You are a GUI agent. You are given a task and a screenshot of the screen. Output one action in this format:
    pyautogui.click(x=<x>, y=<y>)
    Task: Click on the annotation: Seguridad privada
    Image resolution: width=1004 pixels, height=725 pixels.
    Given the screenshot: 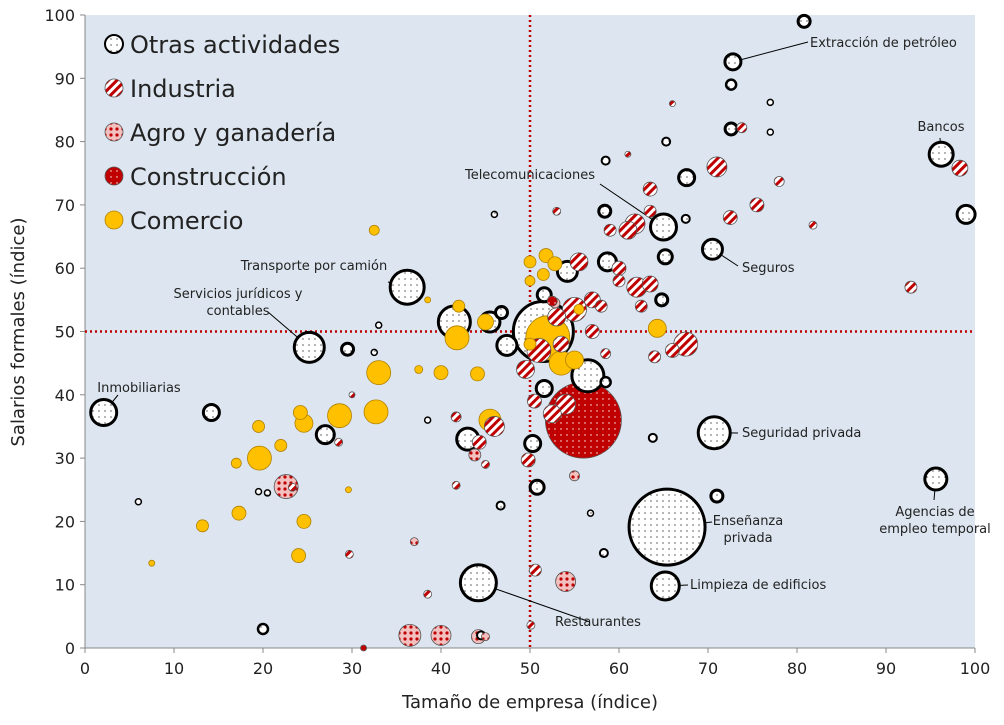 What is the action you would take?
    pyautogui.click(x=801, y=433)
    